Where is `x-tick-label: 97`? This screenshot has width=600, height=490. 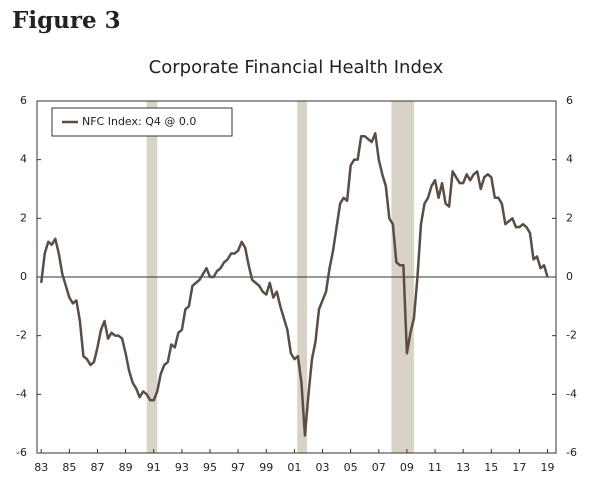 x-tick-label: 97 is located at coordinates (238, 467).